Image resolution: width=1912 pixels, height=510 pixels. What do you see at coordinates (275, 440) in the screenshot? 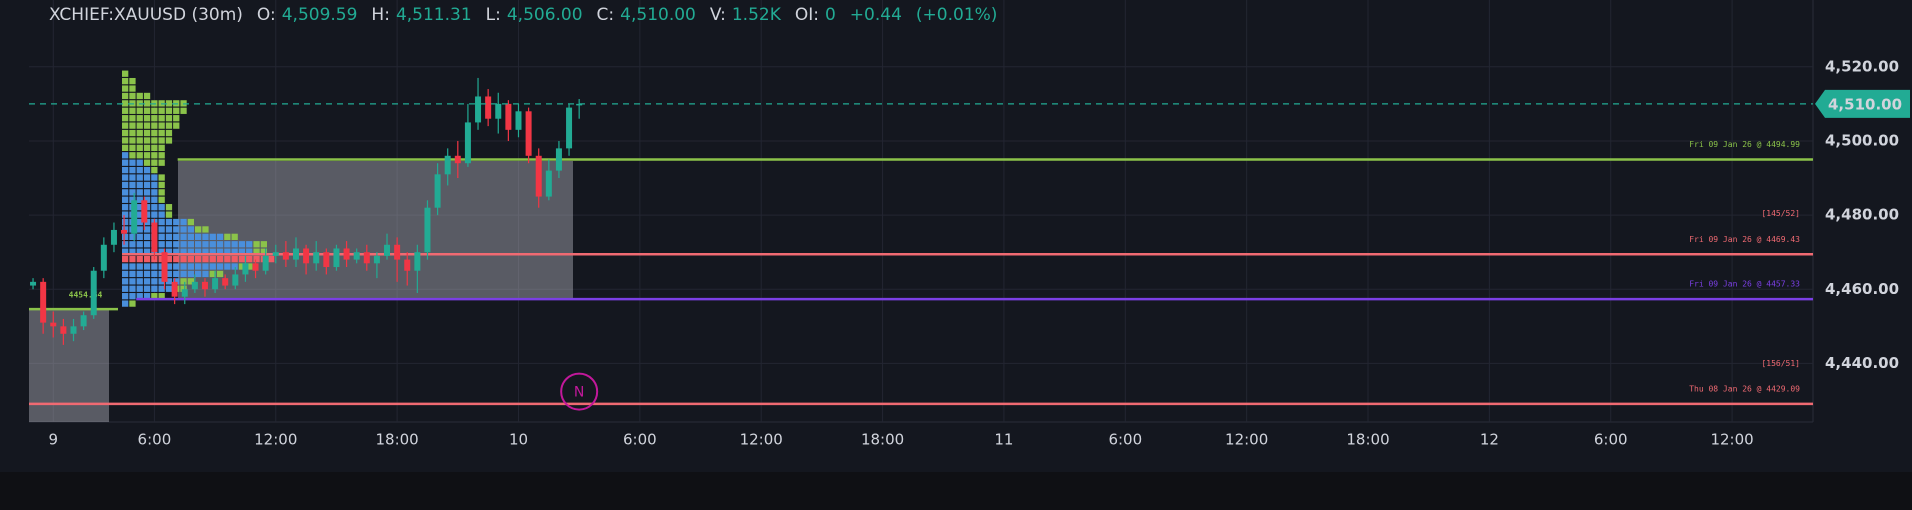
I see `x-tick-label: 12:00` at bounding box center [275, 440].